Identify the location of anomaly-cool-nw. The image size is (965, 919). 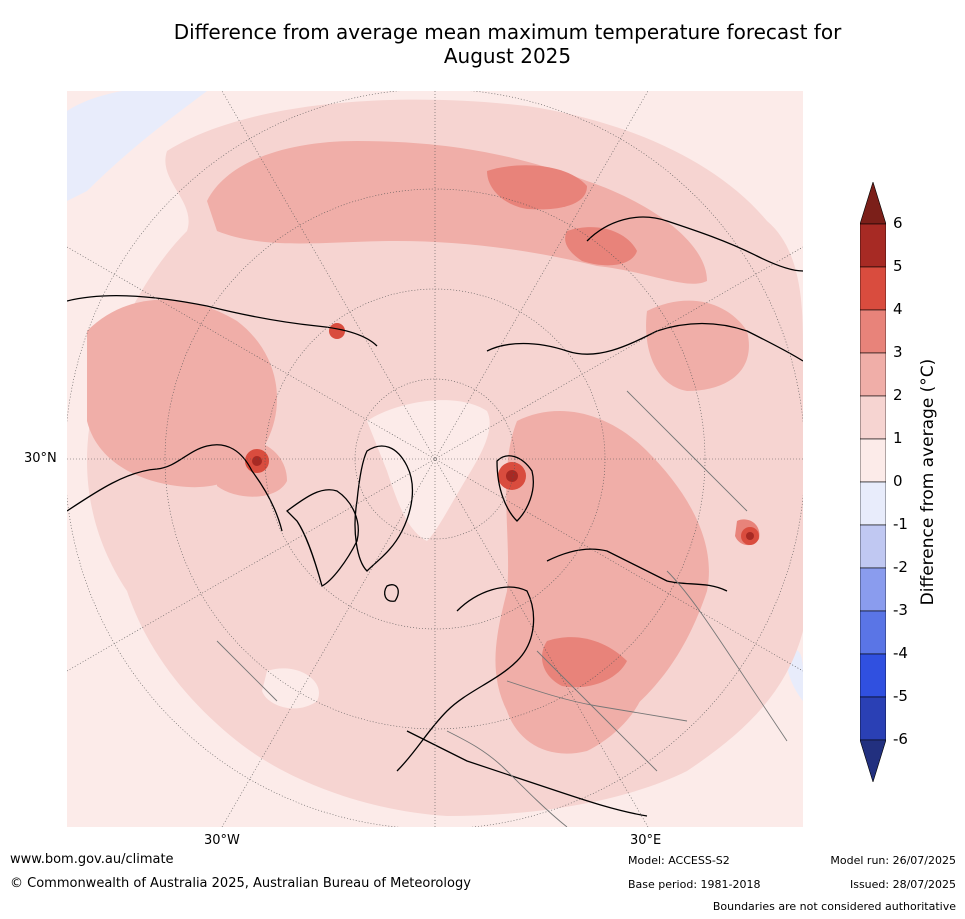
(137, 146).